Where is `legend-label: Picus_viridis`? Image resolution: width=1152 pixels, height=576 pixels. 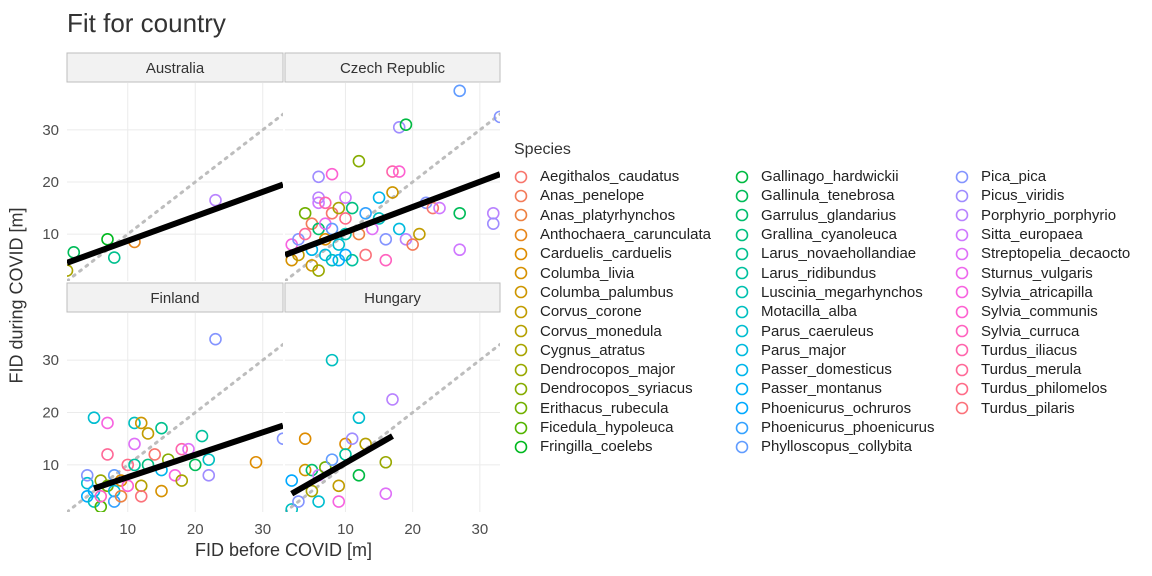 legend-label: Picus_viridis is located at coordinates (1023, 196).